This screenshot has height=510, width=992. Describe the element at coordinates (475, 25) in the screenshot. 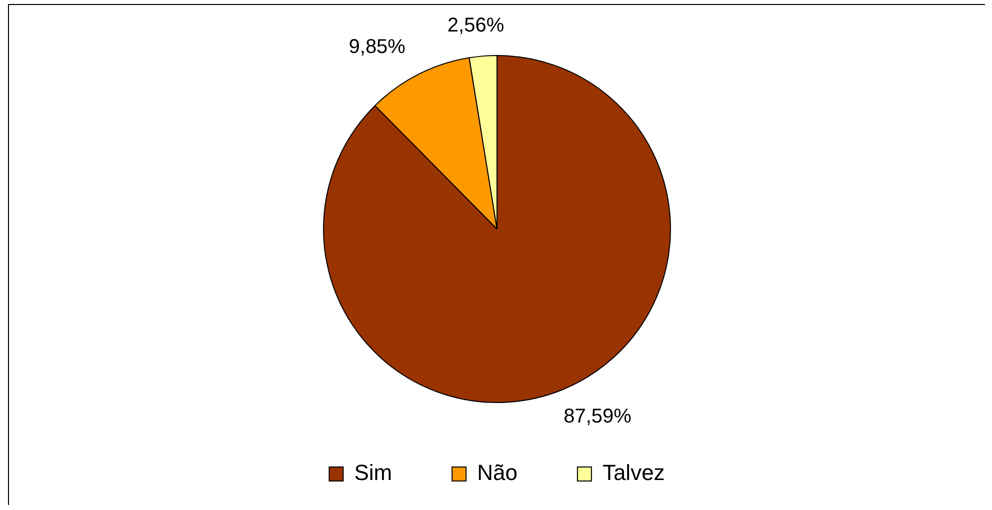

I see `data-label: 2,56%` at that location.